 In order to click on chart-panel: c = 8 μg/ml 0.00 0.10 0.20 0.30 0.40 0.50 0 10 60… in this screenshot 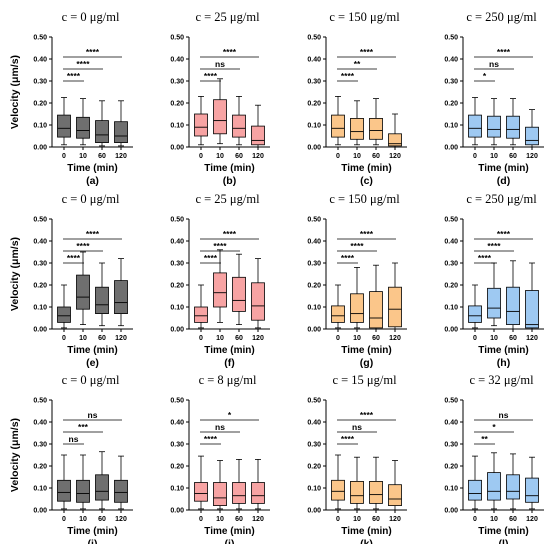, I will do `click(220, 458)`.